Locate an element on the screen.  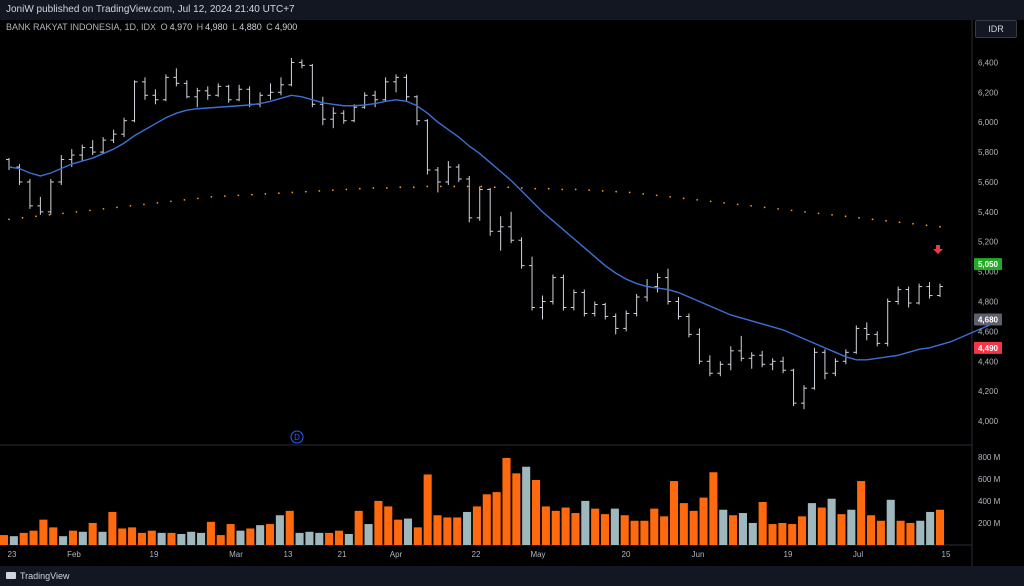
low-label: L is located at coordinates (235, 27).